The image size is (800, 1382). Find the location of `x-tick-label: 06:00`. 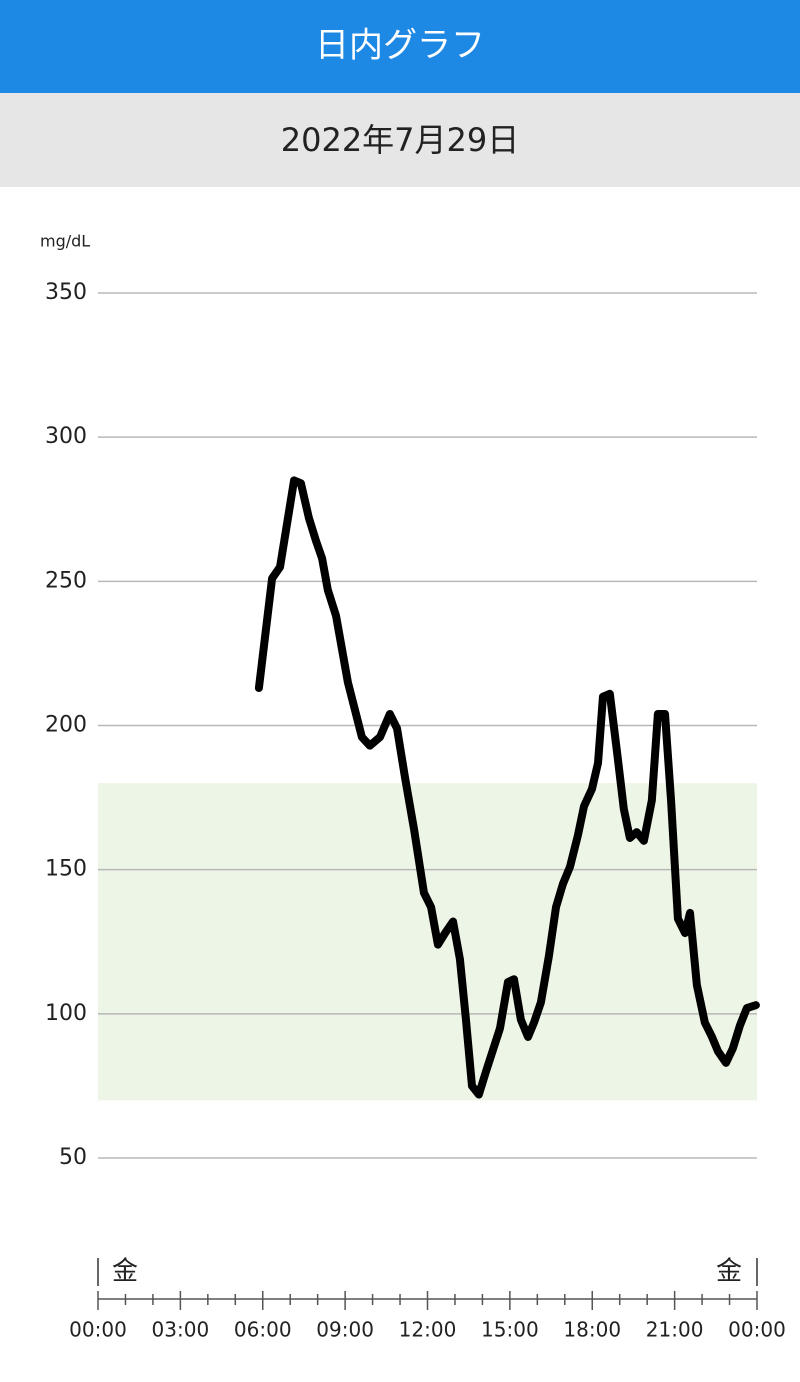

x-tick-label: 06:00 is located at coordinates (263, 1330).